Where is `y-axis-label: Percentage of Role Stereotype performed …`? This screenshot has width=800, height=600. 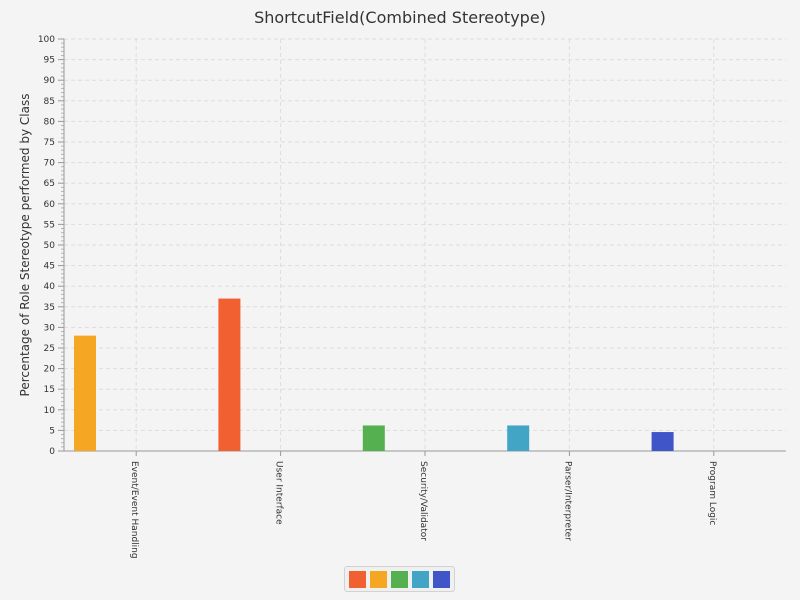
y-axis-label: Percentage of Role Stereotype performed … is located at coordinates (25, 245).